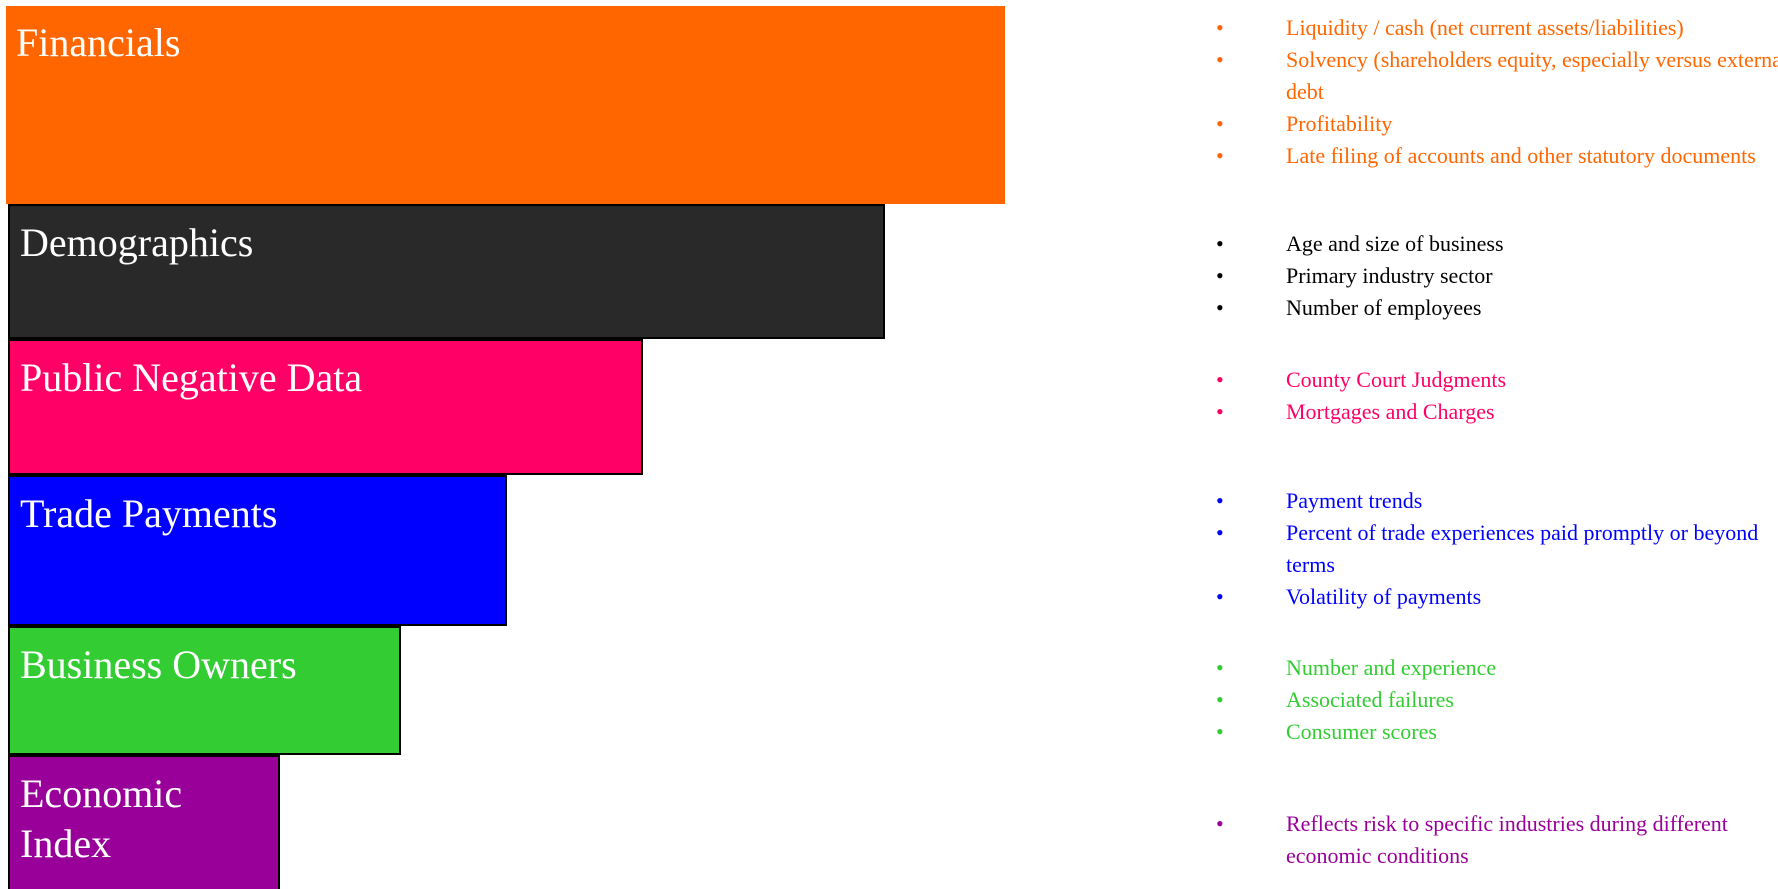  Describe the element at coordinates (257, 550) in the screenshot. I see `bar-trade-payments: Trade Payments` at that location.